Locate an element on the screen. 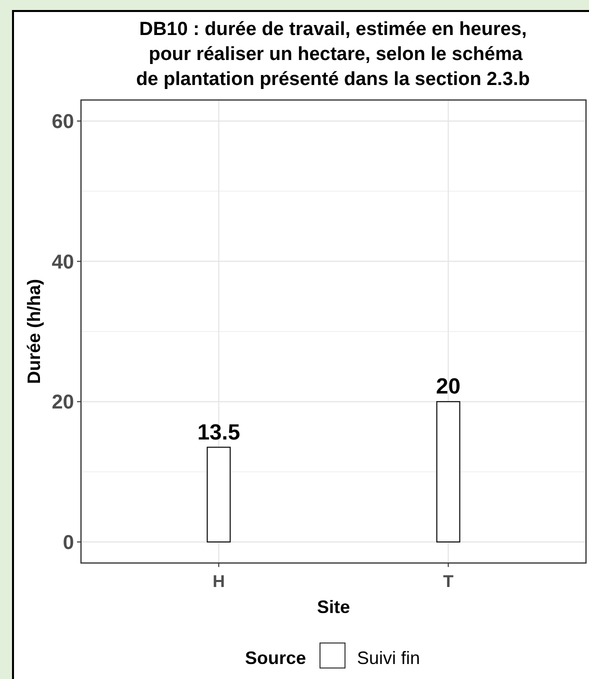 The height and width of the screenshot is (679, 589). y-tick-label: 20 is located at coordinates (63, 403).